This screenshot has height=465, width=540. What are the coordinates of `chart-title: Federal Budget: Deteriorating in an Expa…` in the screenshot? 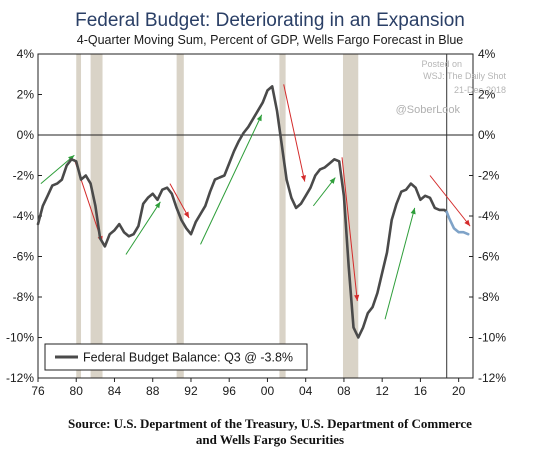 It's located at (270, 20).